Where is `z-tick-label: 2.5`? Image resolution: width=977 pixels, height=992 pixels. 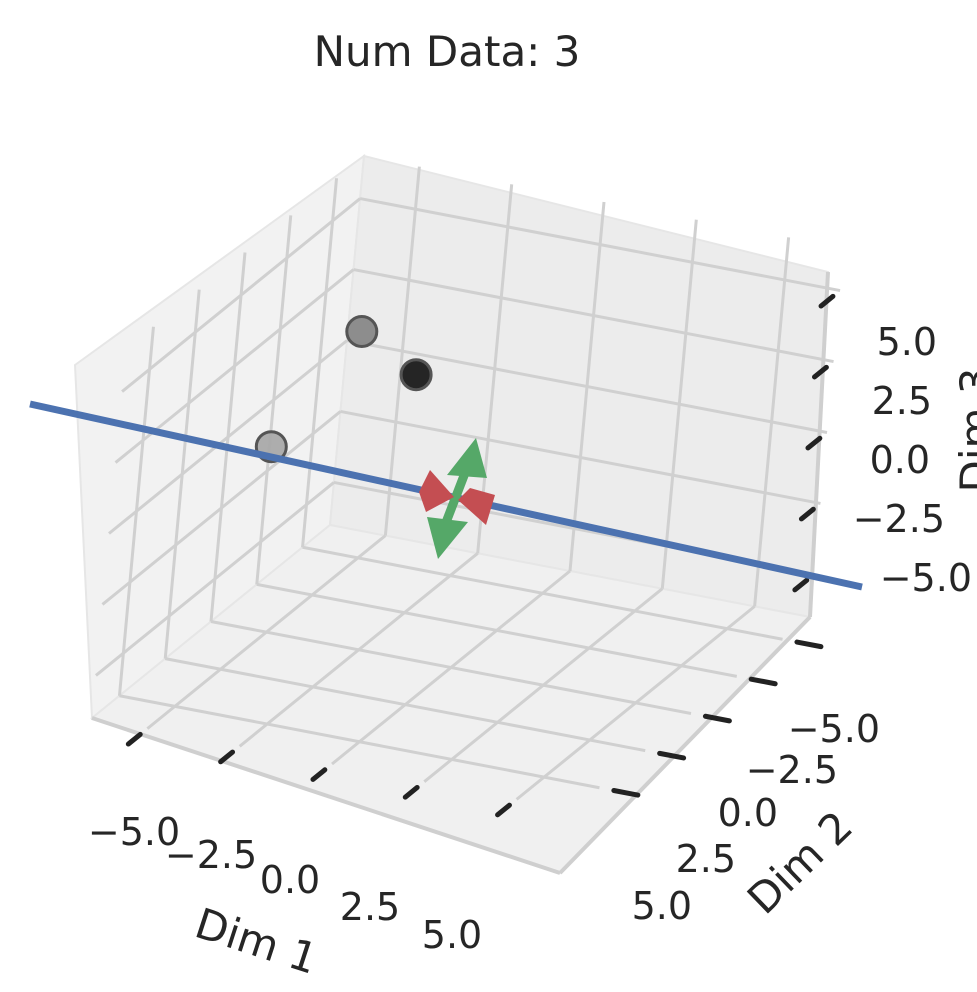 z-tick-label: 2.5 is located at coordinates (902, 401).